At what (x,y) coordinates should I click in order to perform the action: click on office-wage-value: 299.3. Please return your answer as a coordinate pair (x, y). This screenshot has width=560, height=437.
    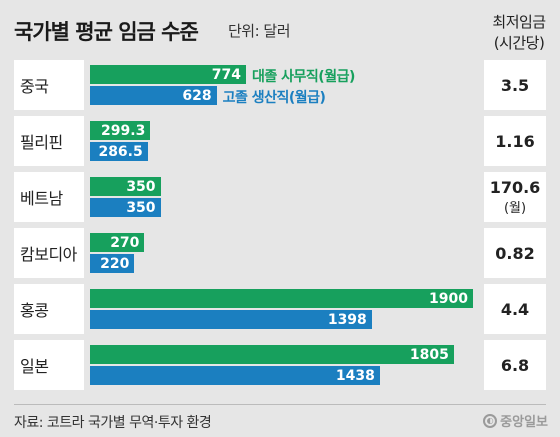
    Looking at the image, I should click on (123, 130).